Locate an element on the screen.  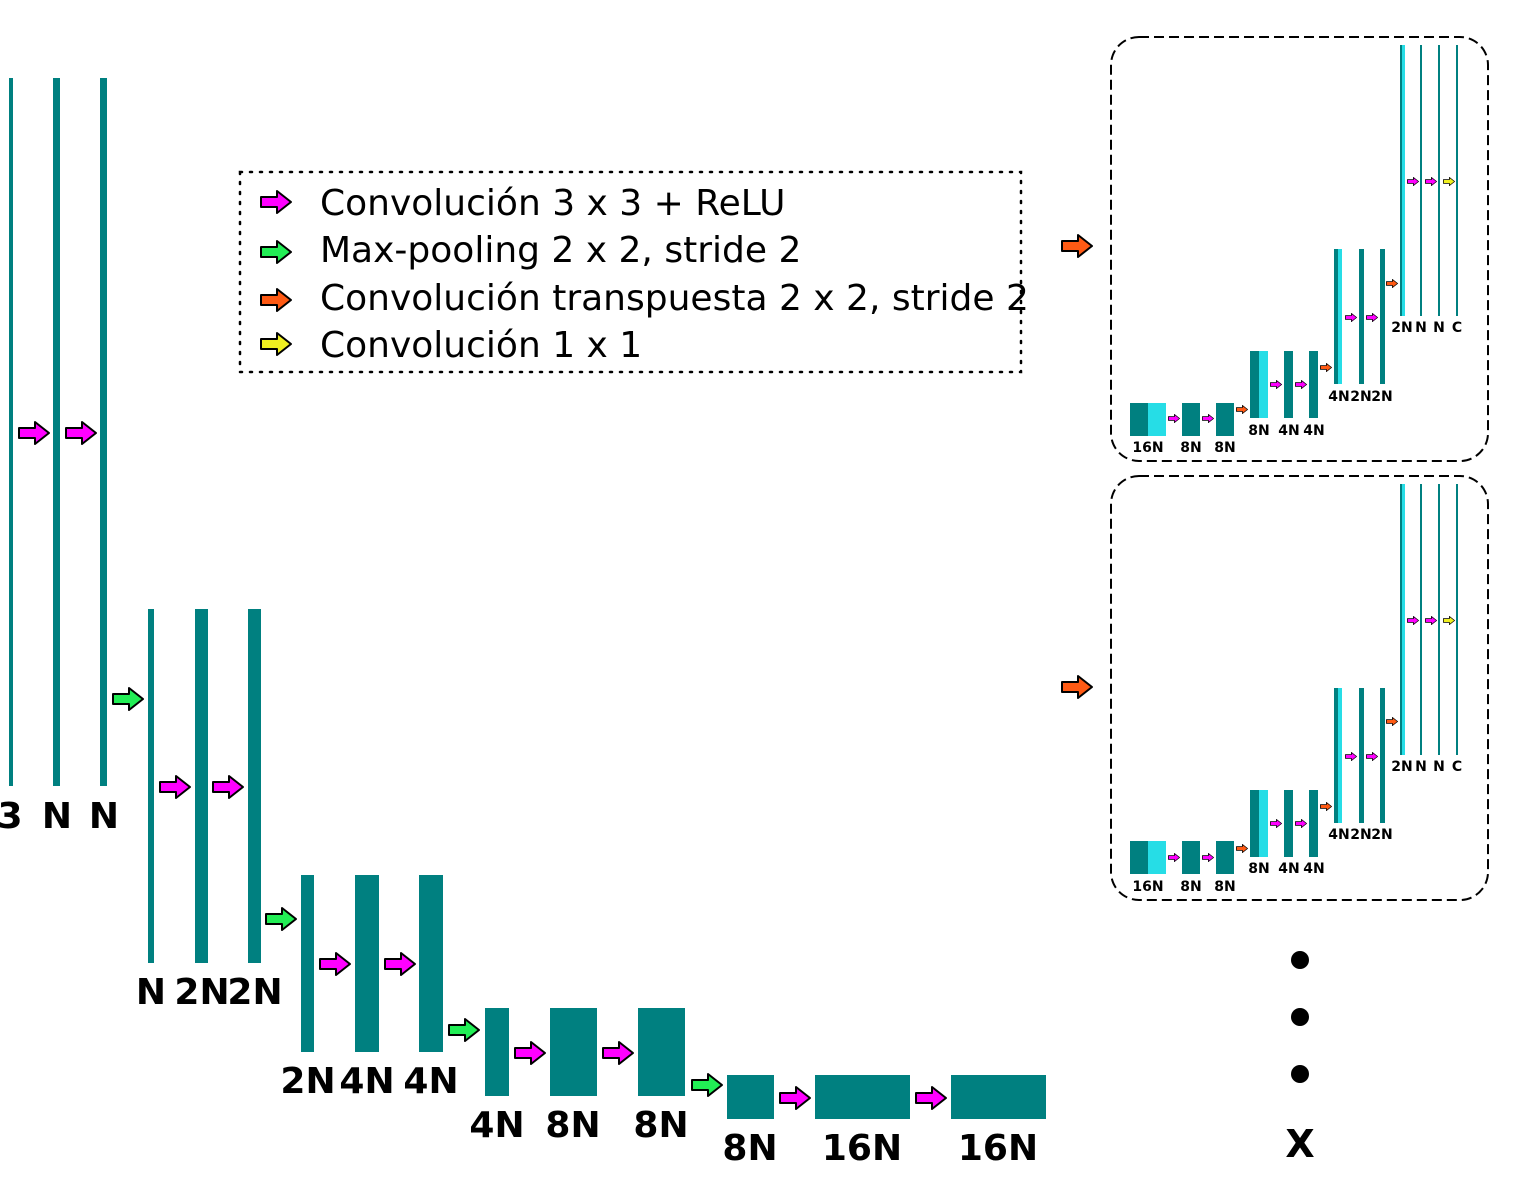
decoder-branch-2: 16N 8N 8N 8N 4N 4N 4N 2N 2N 2N N is located at coordinates (1275, 688).